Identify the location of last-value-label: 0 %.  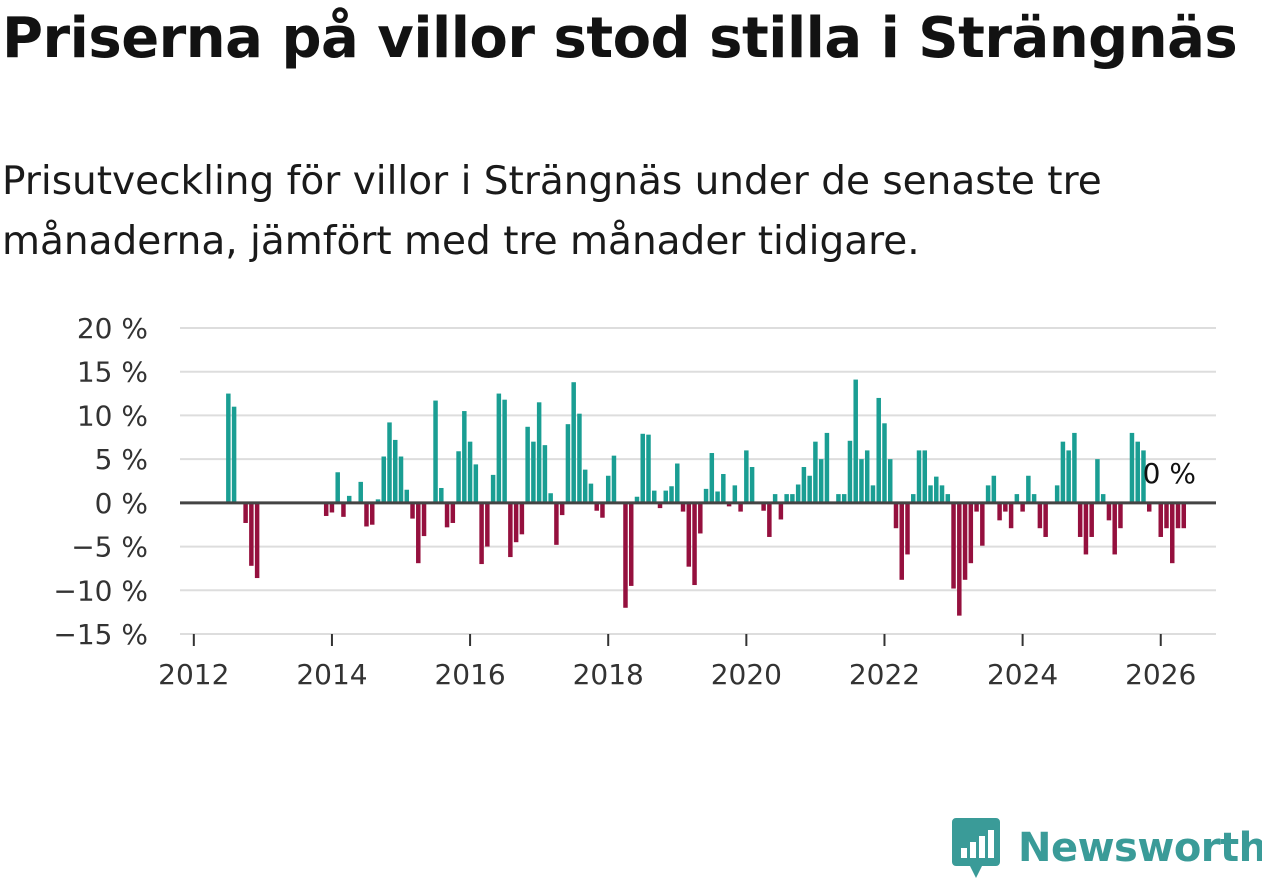
(1169, 473).